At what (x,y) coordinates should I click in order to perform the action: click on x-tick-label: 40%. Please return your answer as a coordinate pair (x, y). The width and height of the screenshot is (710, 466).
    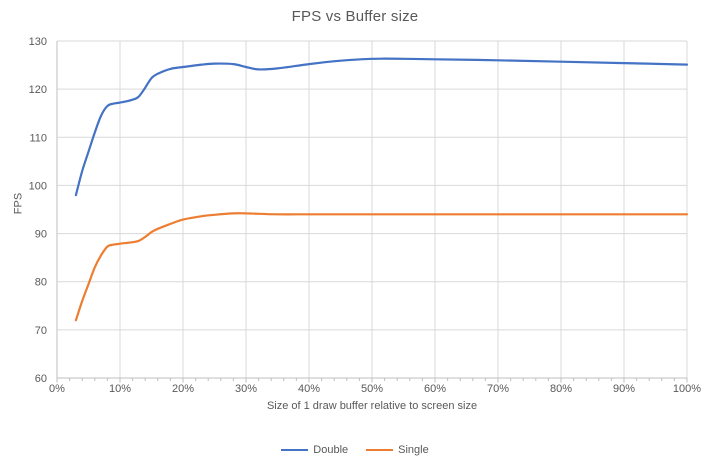
    Looking at the image, I should click on (309, 389).